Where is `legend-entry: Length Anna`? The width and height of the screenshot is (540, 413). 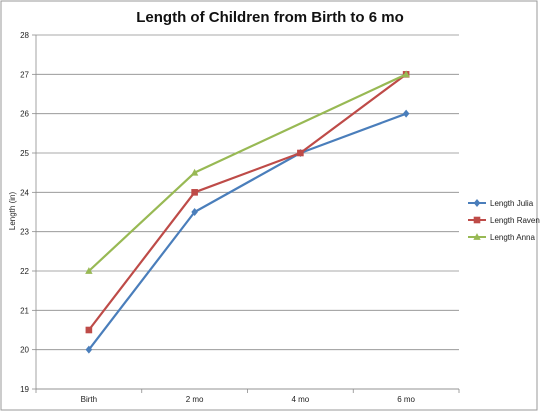 legend-entry: Length Anna is located at coordinates (501, 237).